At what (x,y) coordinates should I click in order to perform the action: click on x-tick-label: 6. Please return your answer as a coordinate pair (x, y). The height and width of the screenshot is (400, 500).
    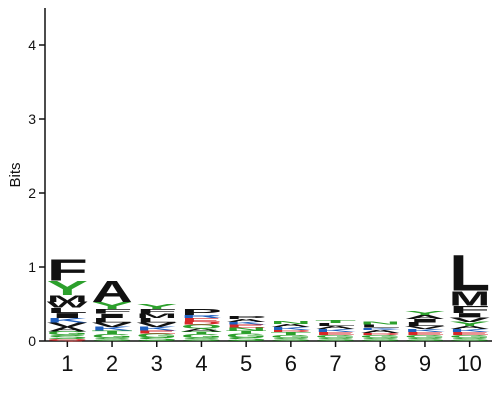
    Looking at the image, I should click on (291, 363).